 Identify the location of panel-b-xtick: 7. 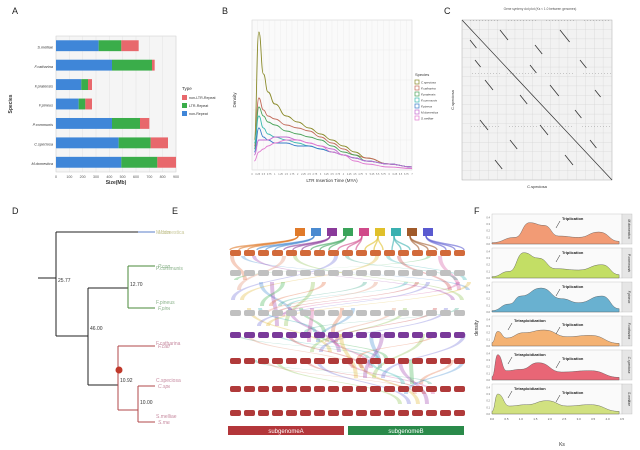
(412, 174).